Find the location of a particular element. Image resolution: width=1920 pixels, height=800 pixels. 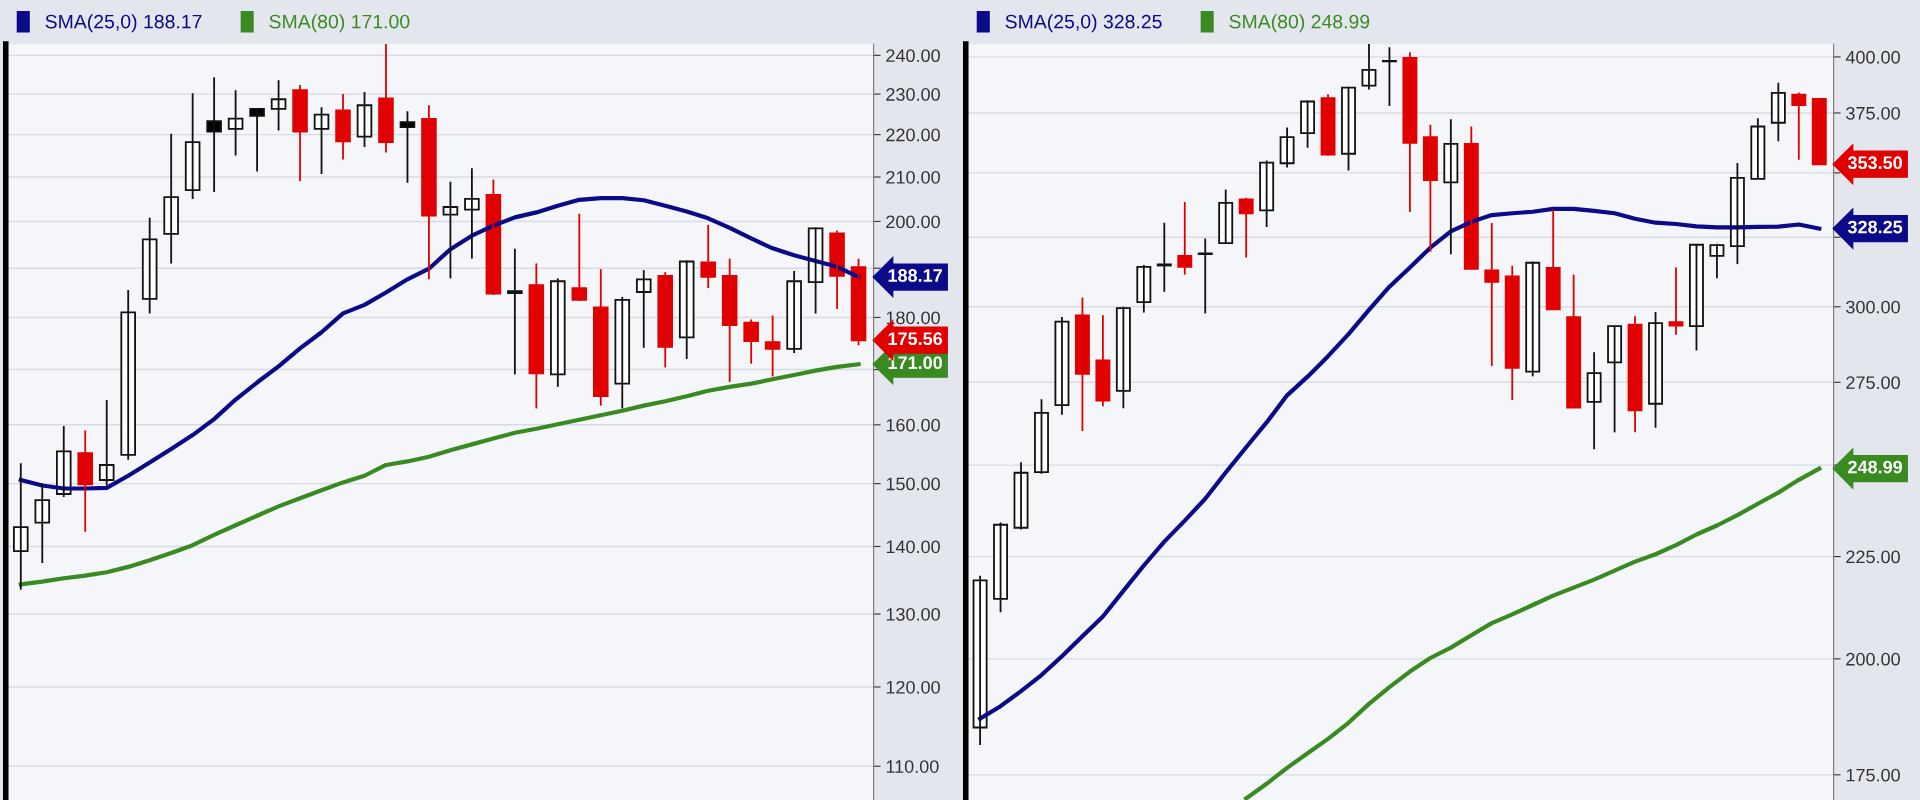

y-tick-label: 210.00 is located at coordinates (913, 177).